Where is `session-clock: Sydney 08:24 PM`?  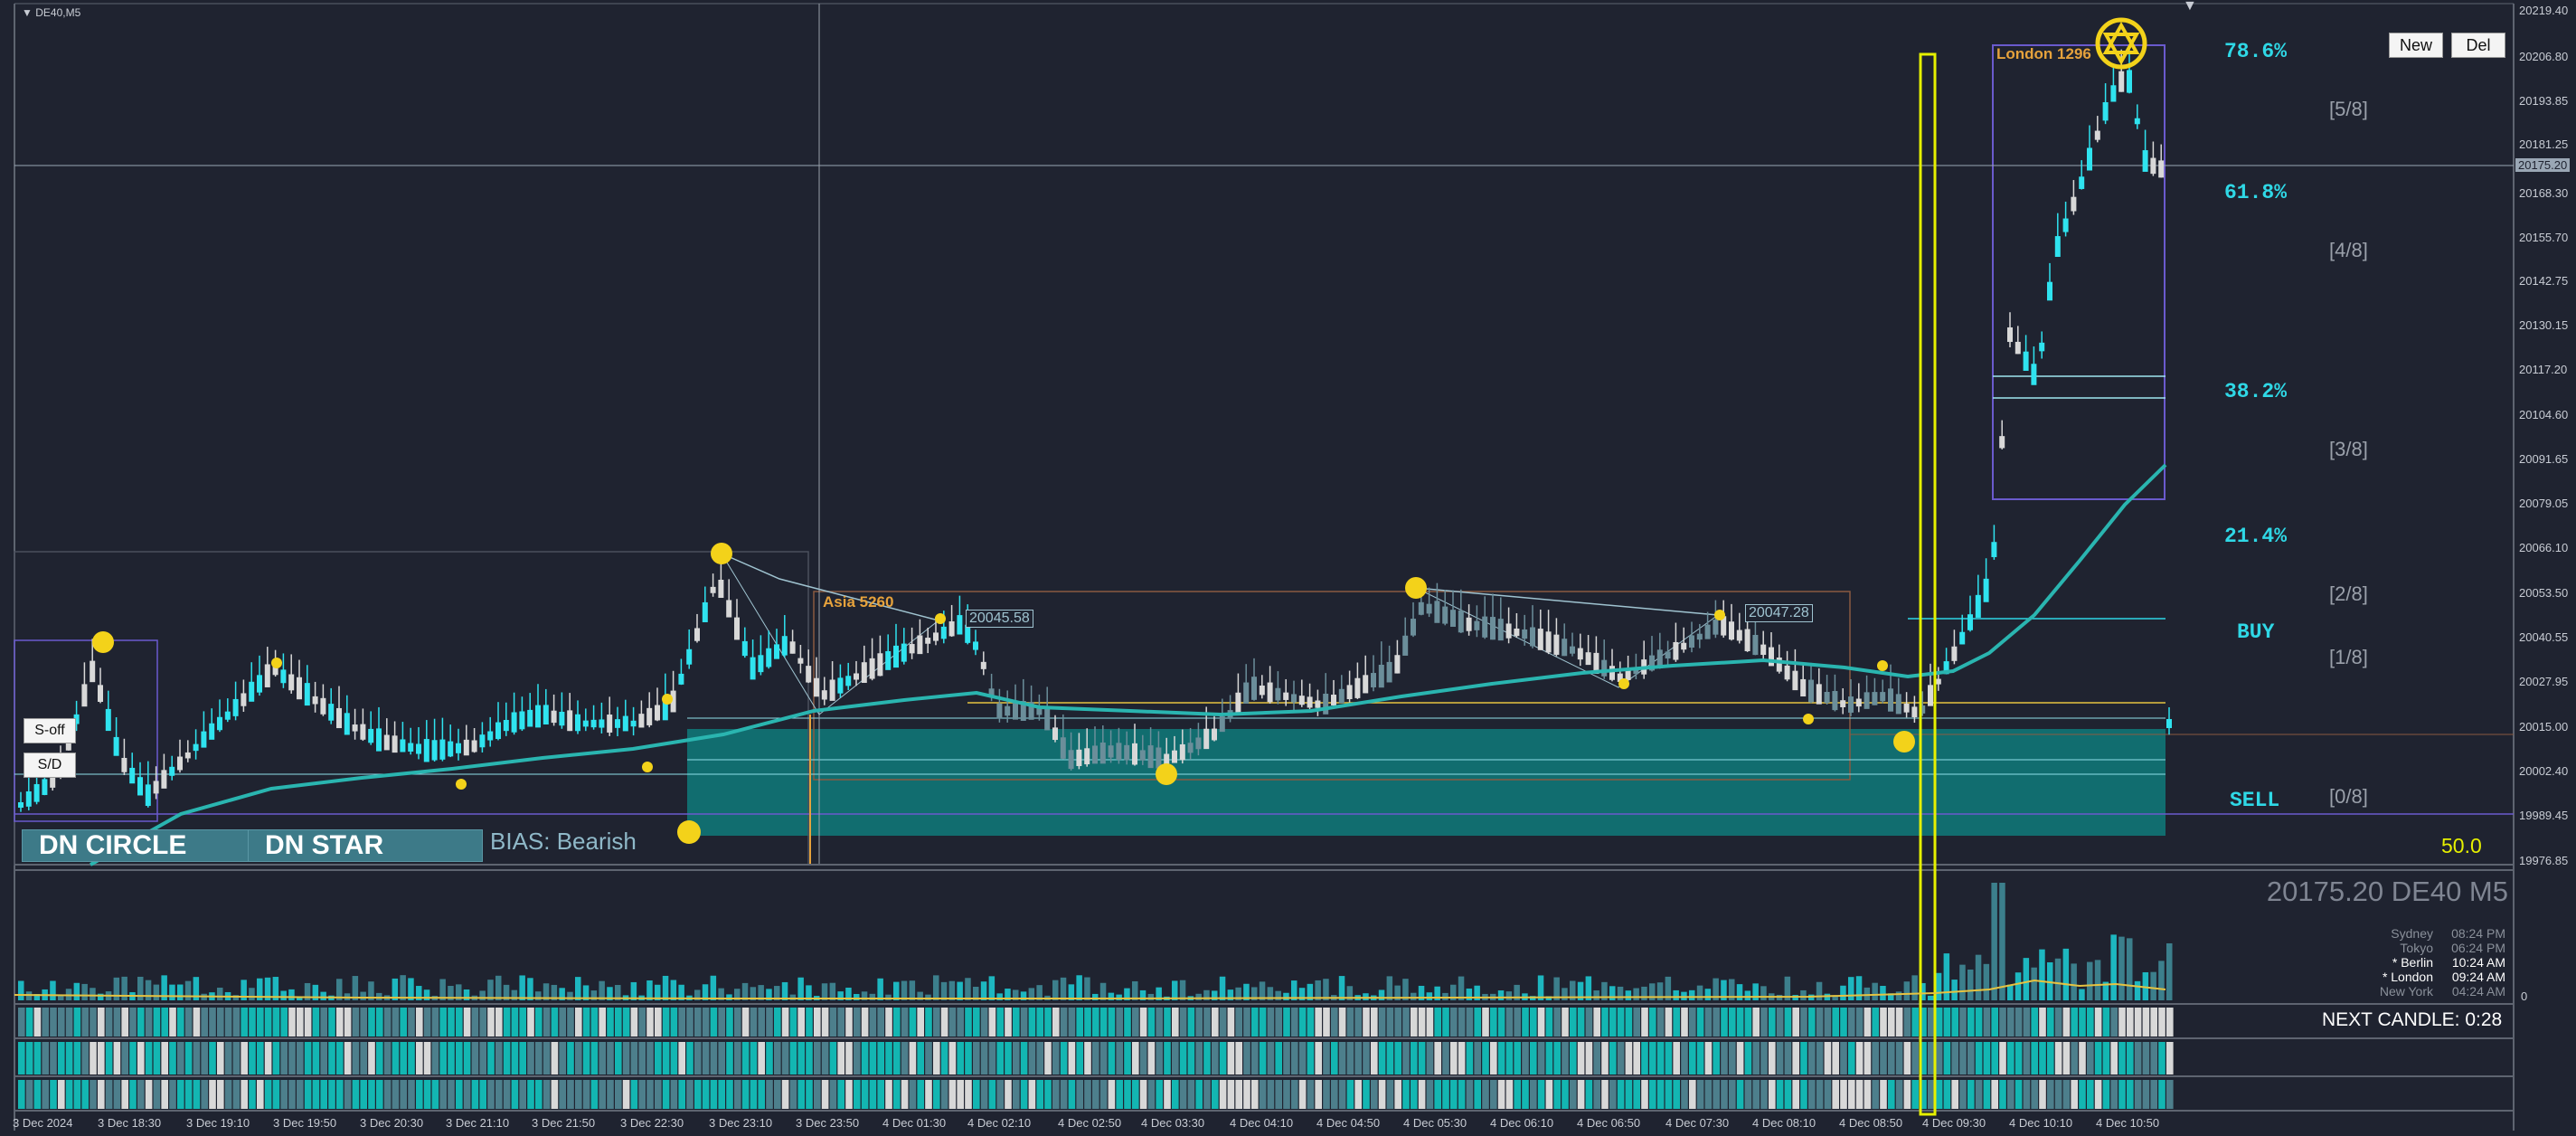
session-clock: Sydney 08:24 PM is located at coordinates (2415, 933).